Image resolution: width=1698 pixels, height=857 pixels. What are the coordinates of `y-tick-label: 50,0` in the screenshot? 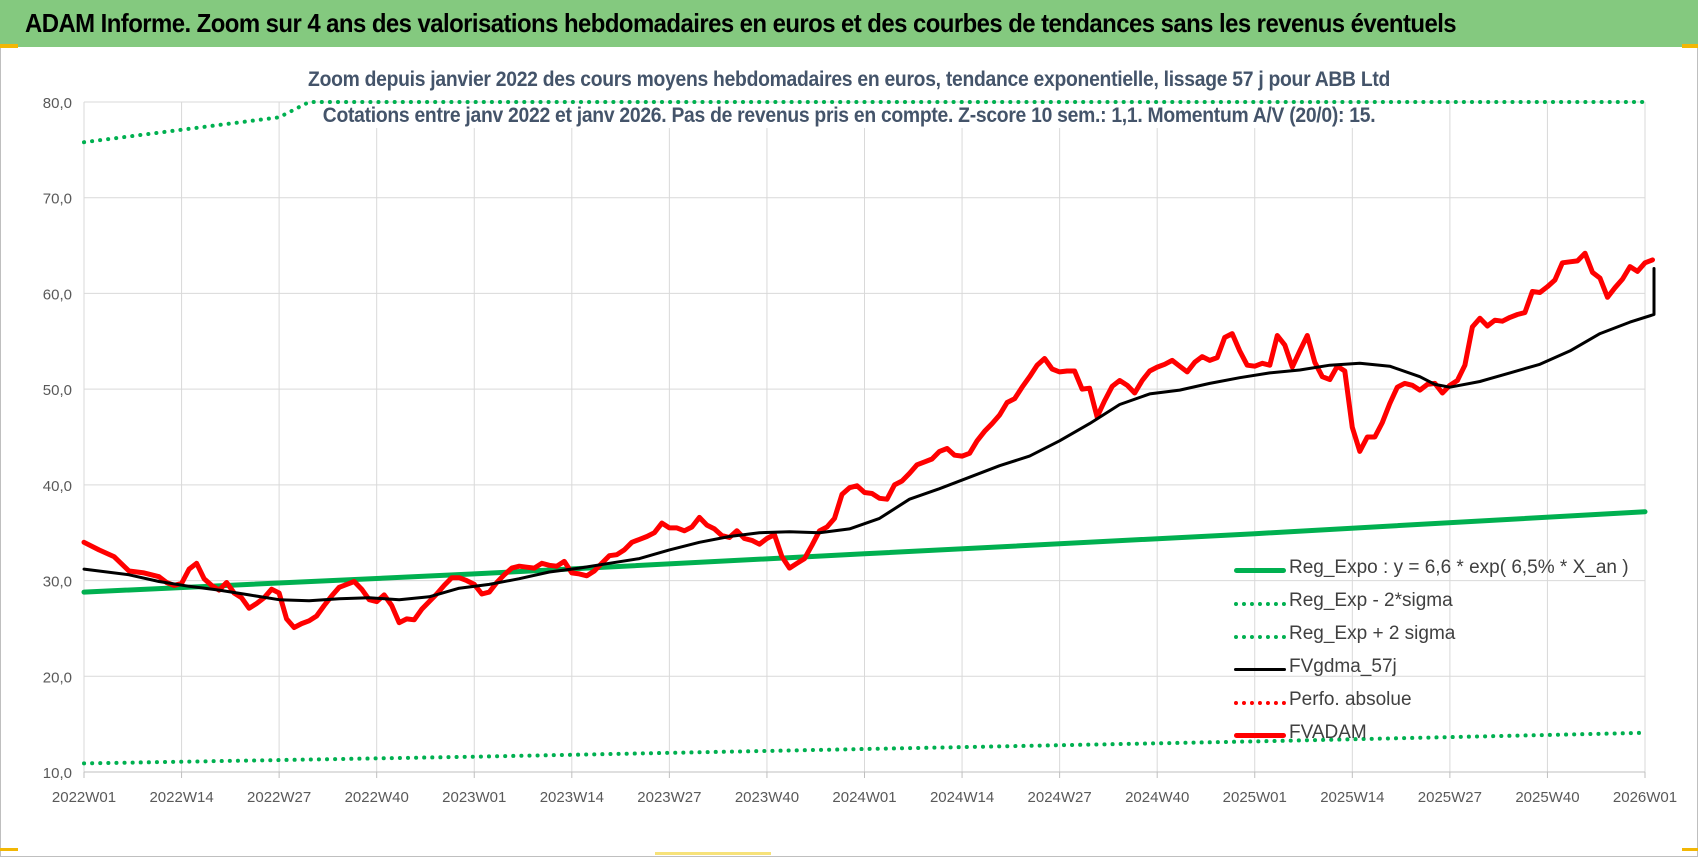 It's located at (57, 390).